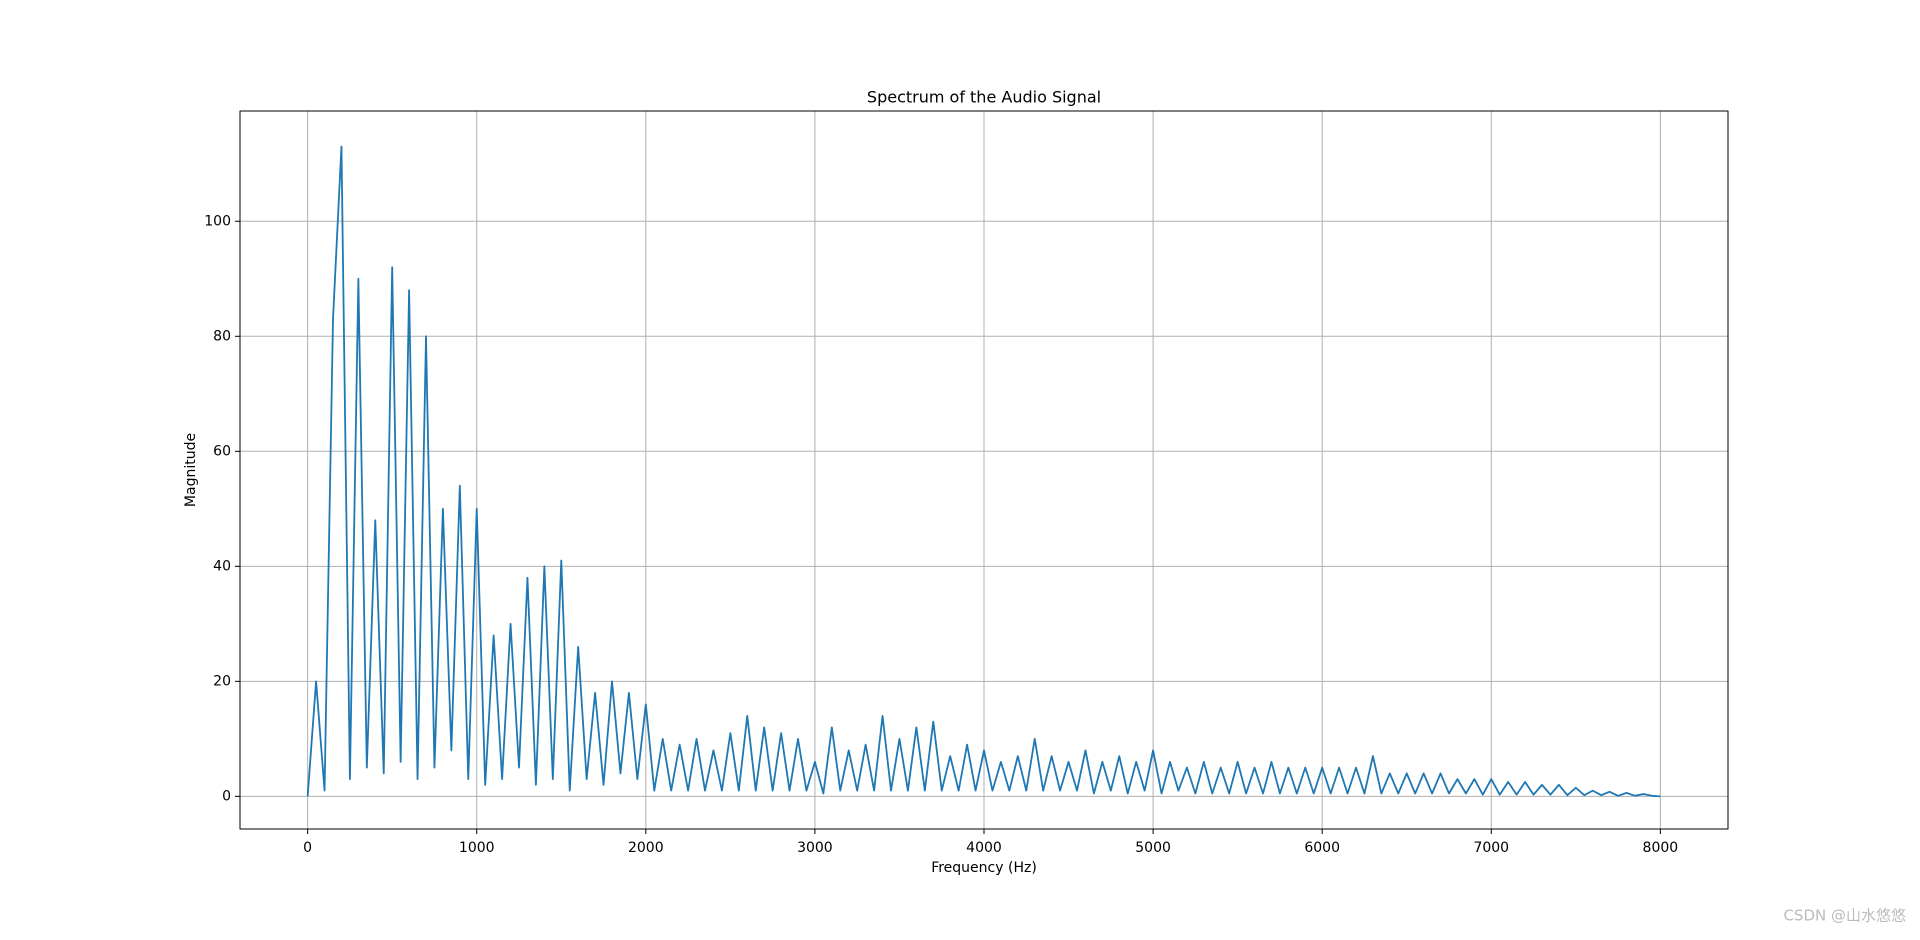 This screenshot has height=940, width=1920. What do you see at coordinates (646, 848) in the screenshot?
I see `x-tick-label: 2000` at bounding box center [646, 848].